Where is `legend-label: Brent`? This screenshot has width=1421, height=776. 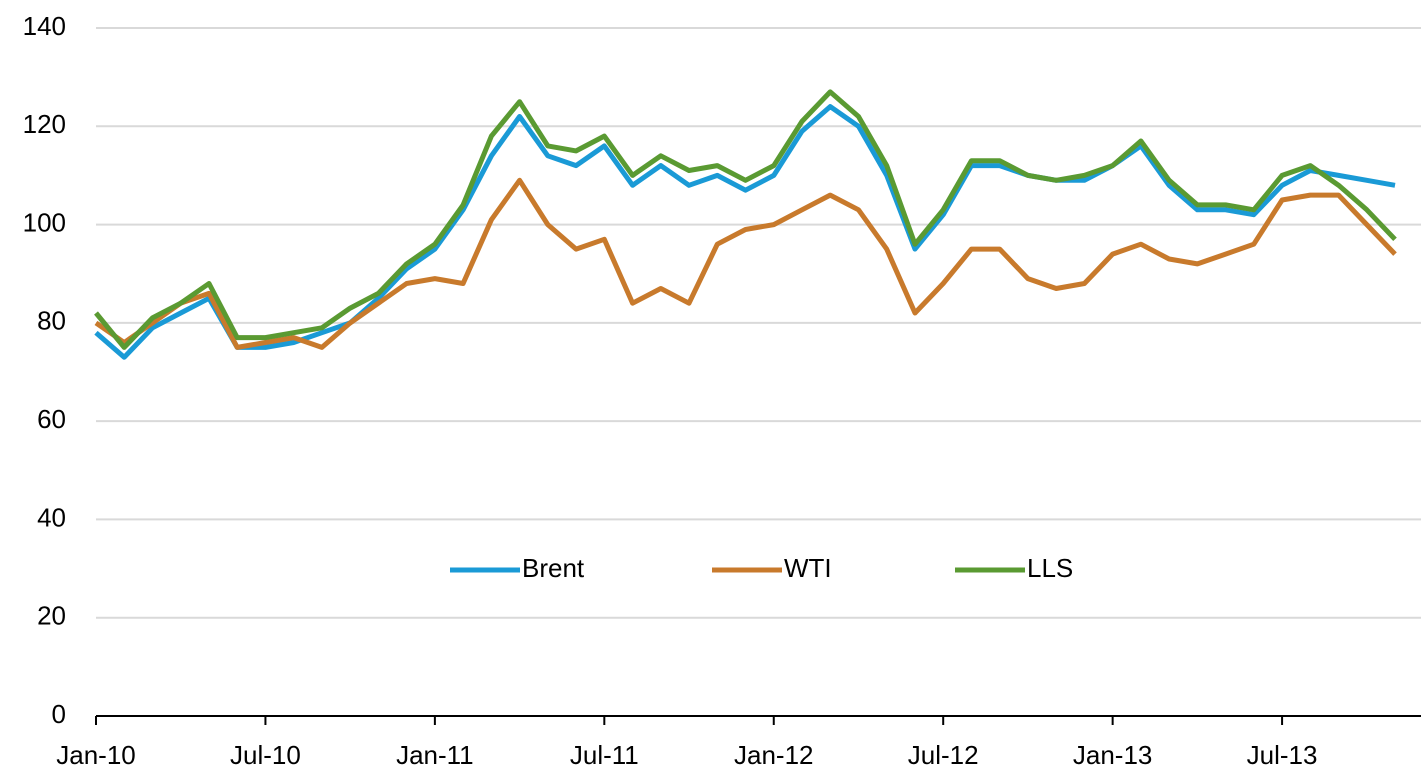 legend-label: Brent is located at coordinates (553, 568).